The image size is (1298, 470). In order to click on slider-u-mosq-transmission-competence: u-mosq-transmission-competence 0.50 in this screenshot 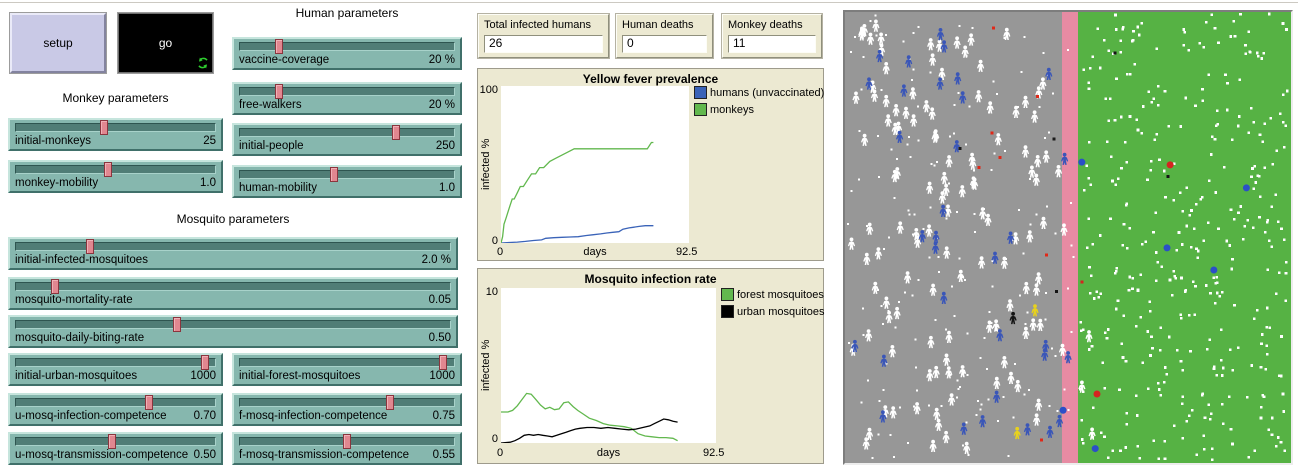, I will do `click(115, 448)`.